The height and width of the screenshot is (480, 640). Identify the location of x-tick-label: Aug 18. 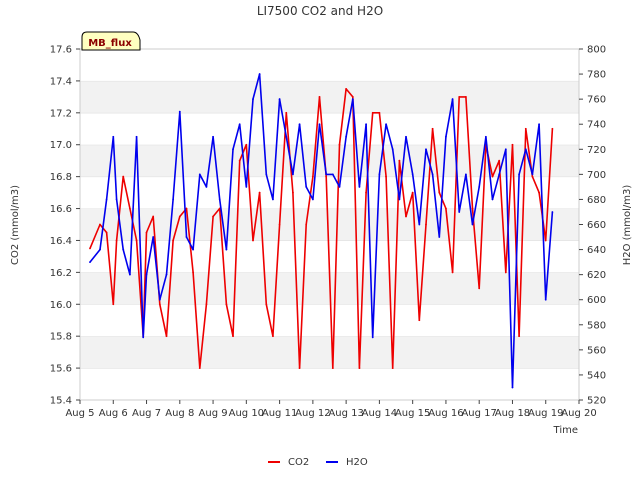
(512, 413).